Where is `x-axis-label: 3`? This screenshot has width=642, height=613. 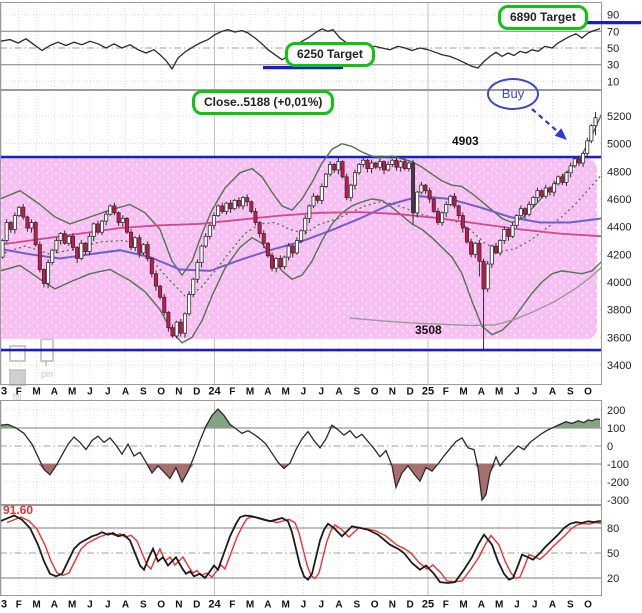 x-axis-label: 3 is located at coordinates (4, 605).